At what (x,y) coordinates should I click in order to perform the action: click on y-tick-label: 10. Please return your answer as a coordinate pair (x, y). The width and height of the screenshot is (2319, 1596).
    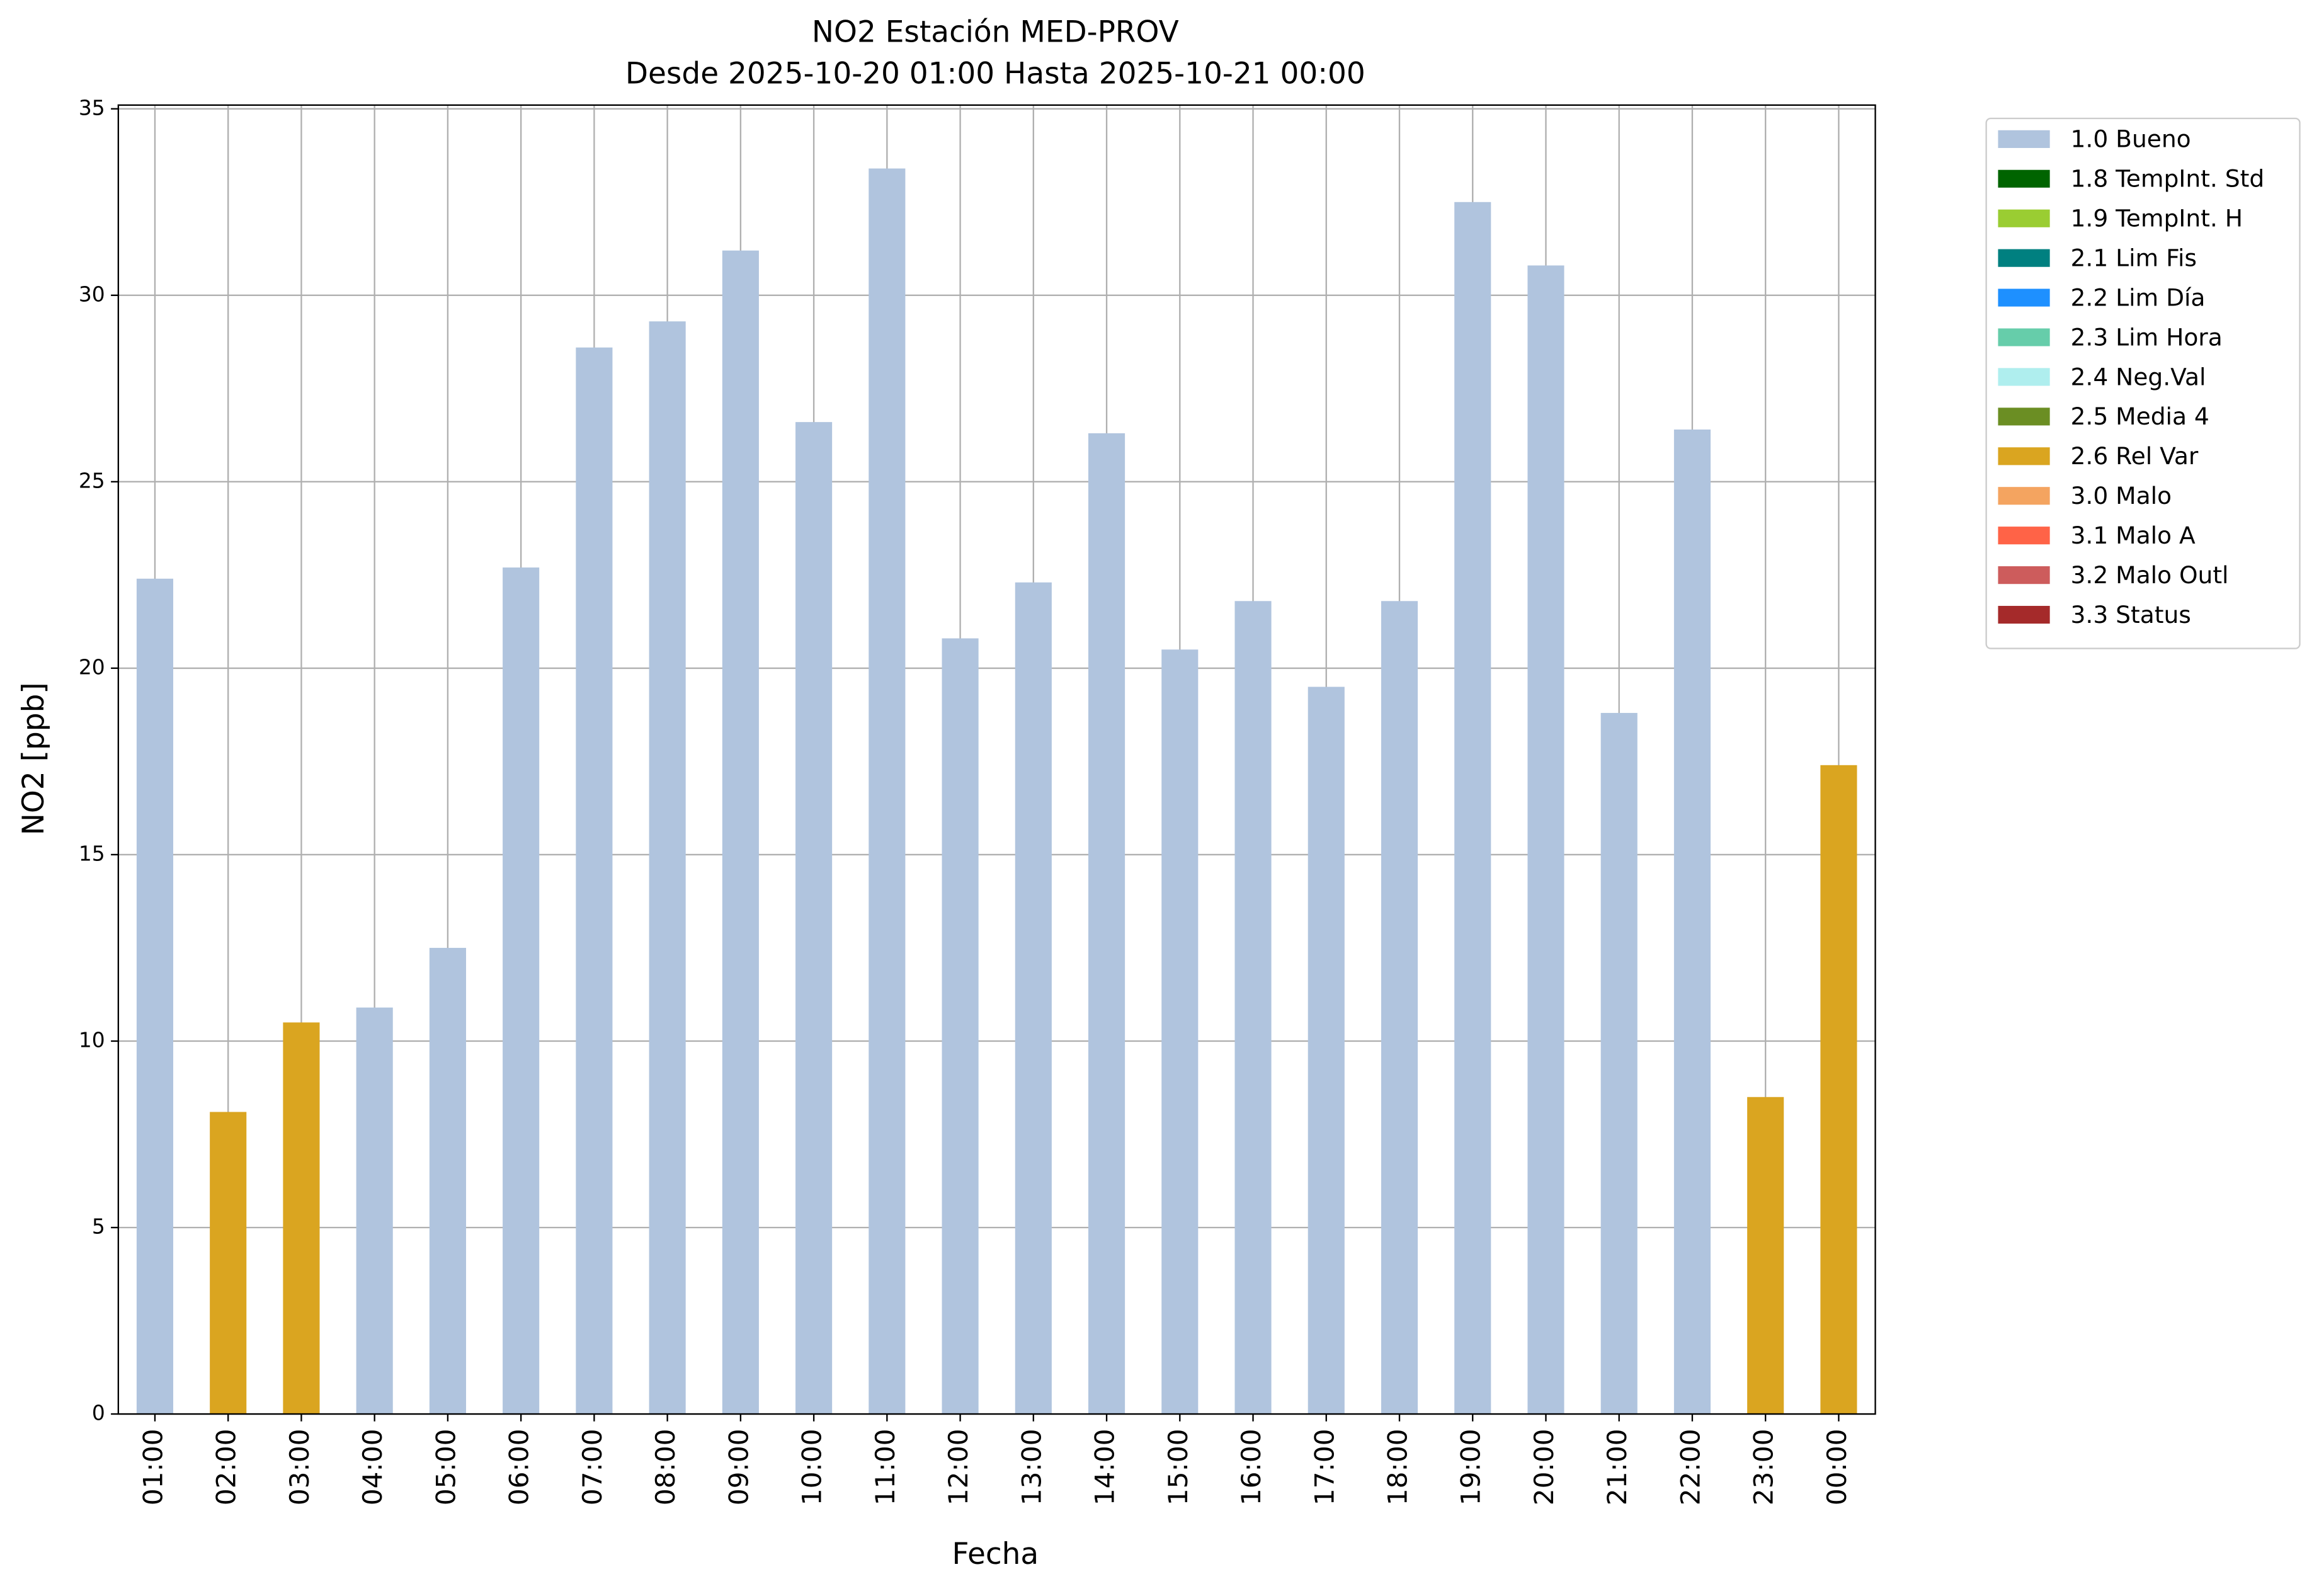
    Looking at the image, I should click on (92, 1039).